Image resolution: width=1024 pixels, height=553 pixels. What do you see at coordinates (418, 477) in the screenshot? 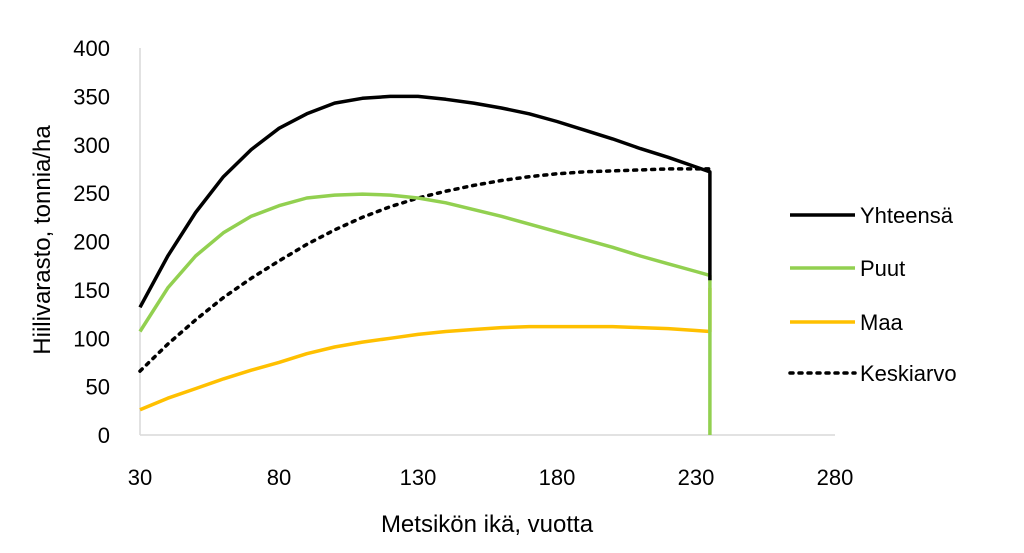
I see `x-tick-label: 130` at bounding box center [418, 477].